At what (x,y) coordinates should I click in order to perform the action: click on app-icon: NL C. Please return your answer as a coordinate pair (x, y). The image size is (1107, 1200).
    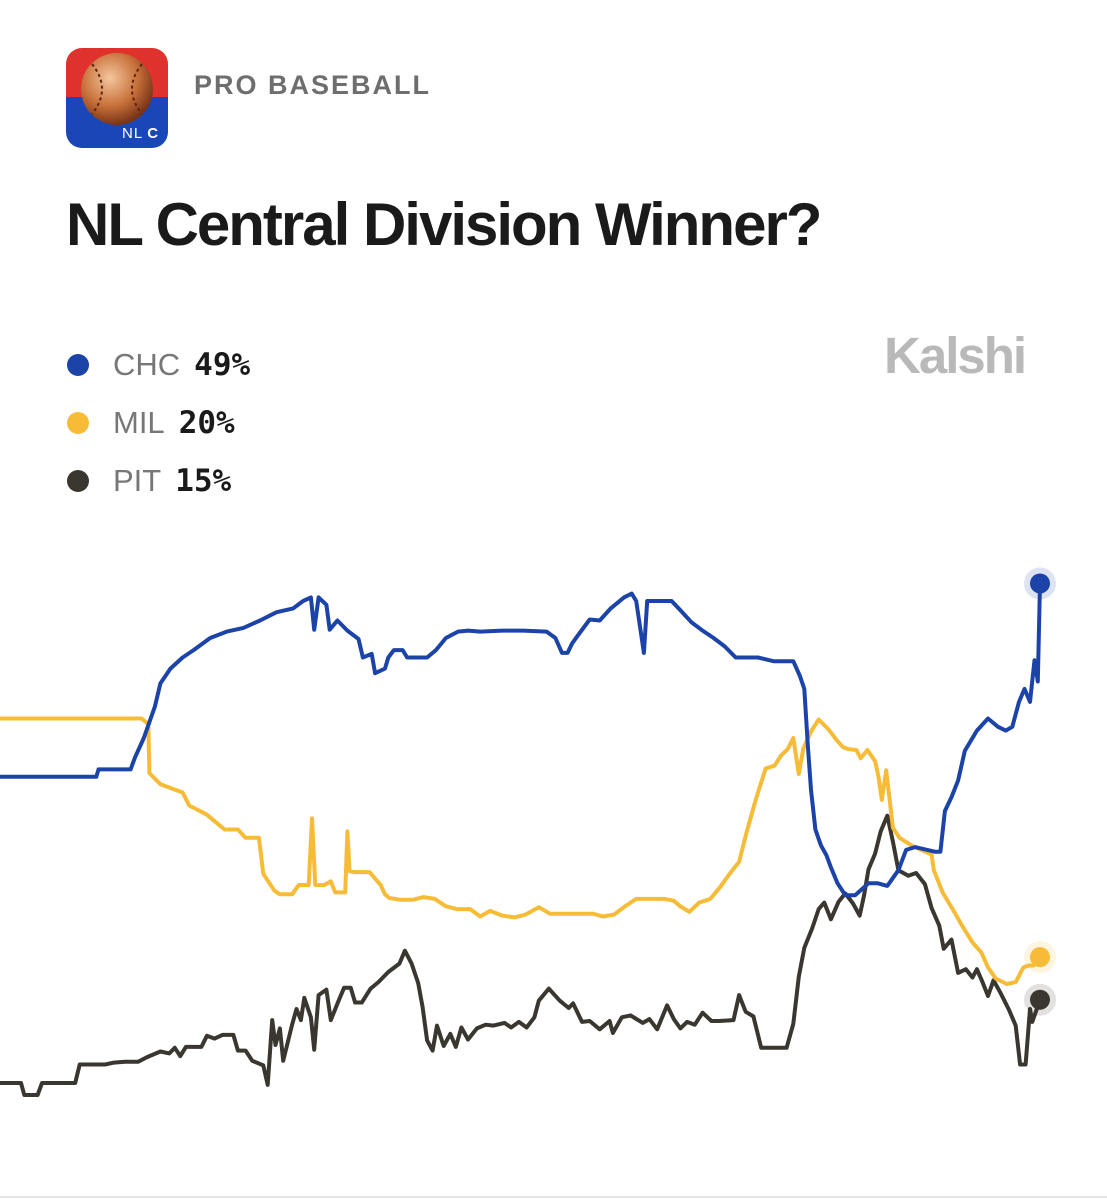
    Looking at the image, I should click on (117, 98).